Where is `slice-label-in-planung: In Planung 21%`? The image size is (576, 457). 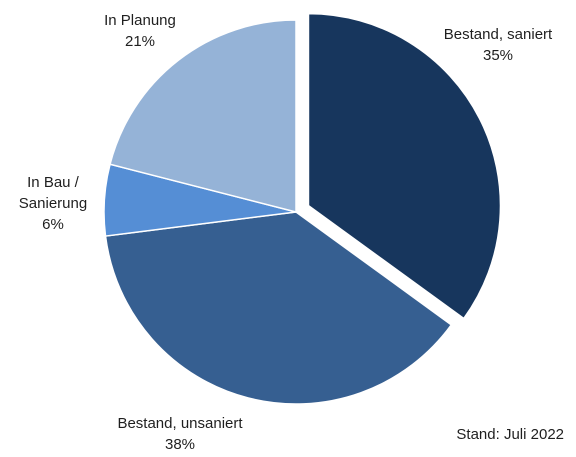
slice-label-in-planung: In Planung 21% is located at coordinates (140, 31).